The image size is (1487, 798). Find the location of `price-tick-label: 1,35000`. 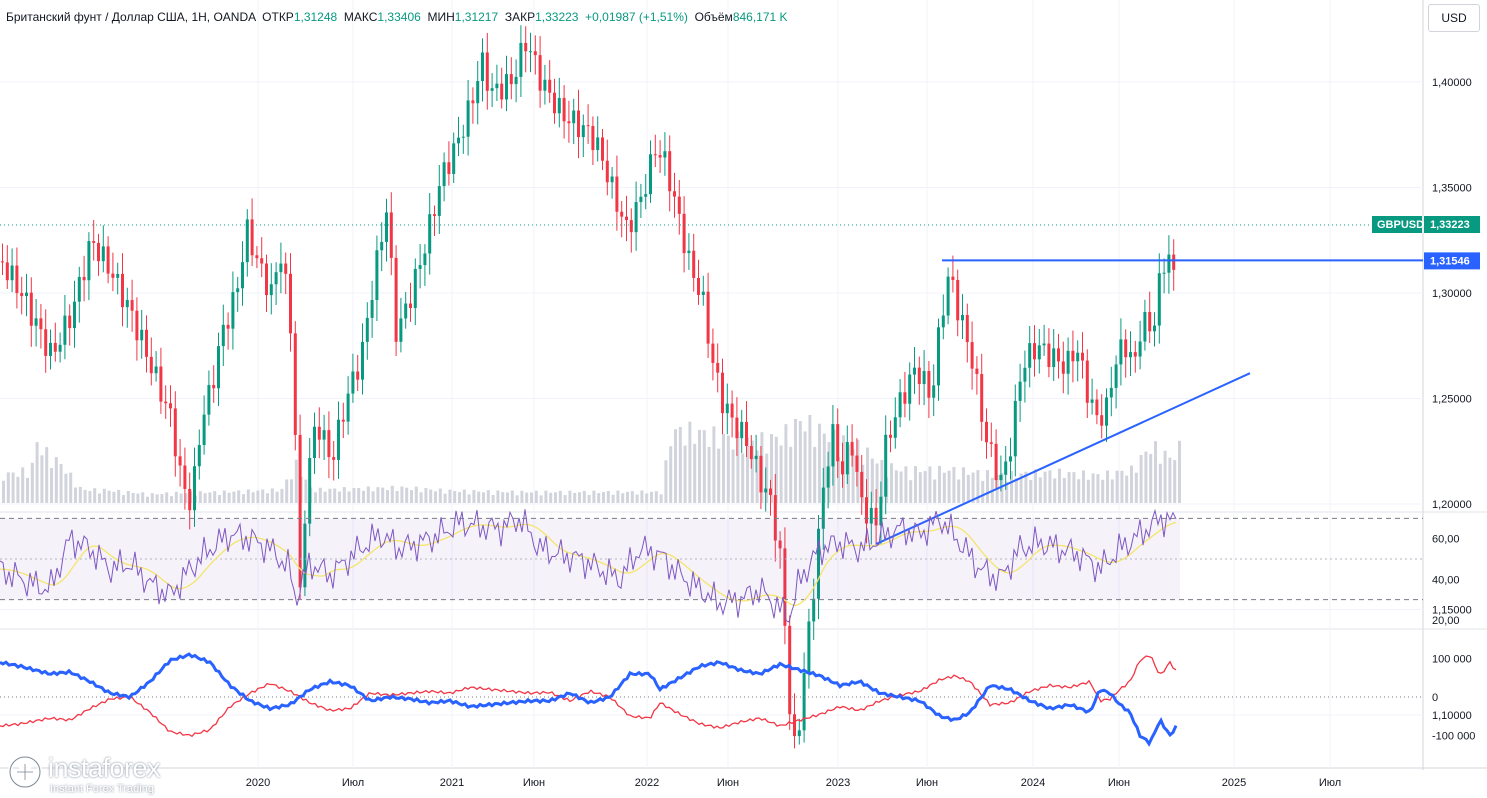

price-tick-label: 1,35000 is located at coordinates (1452, 189).